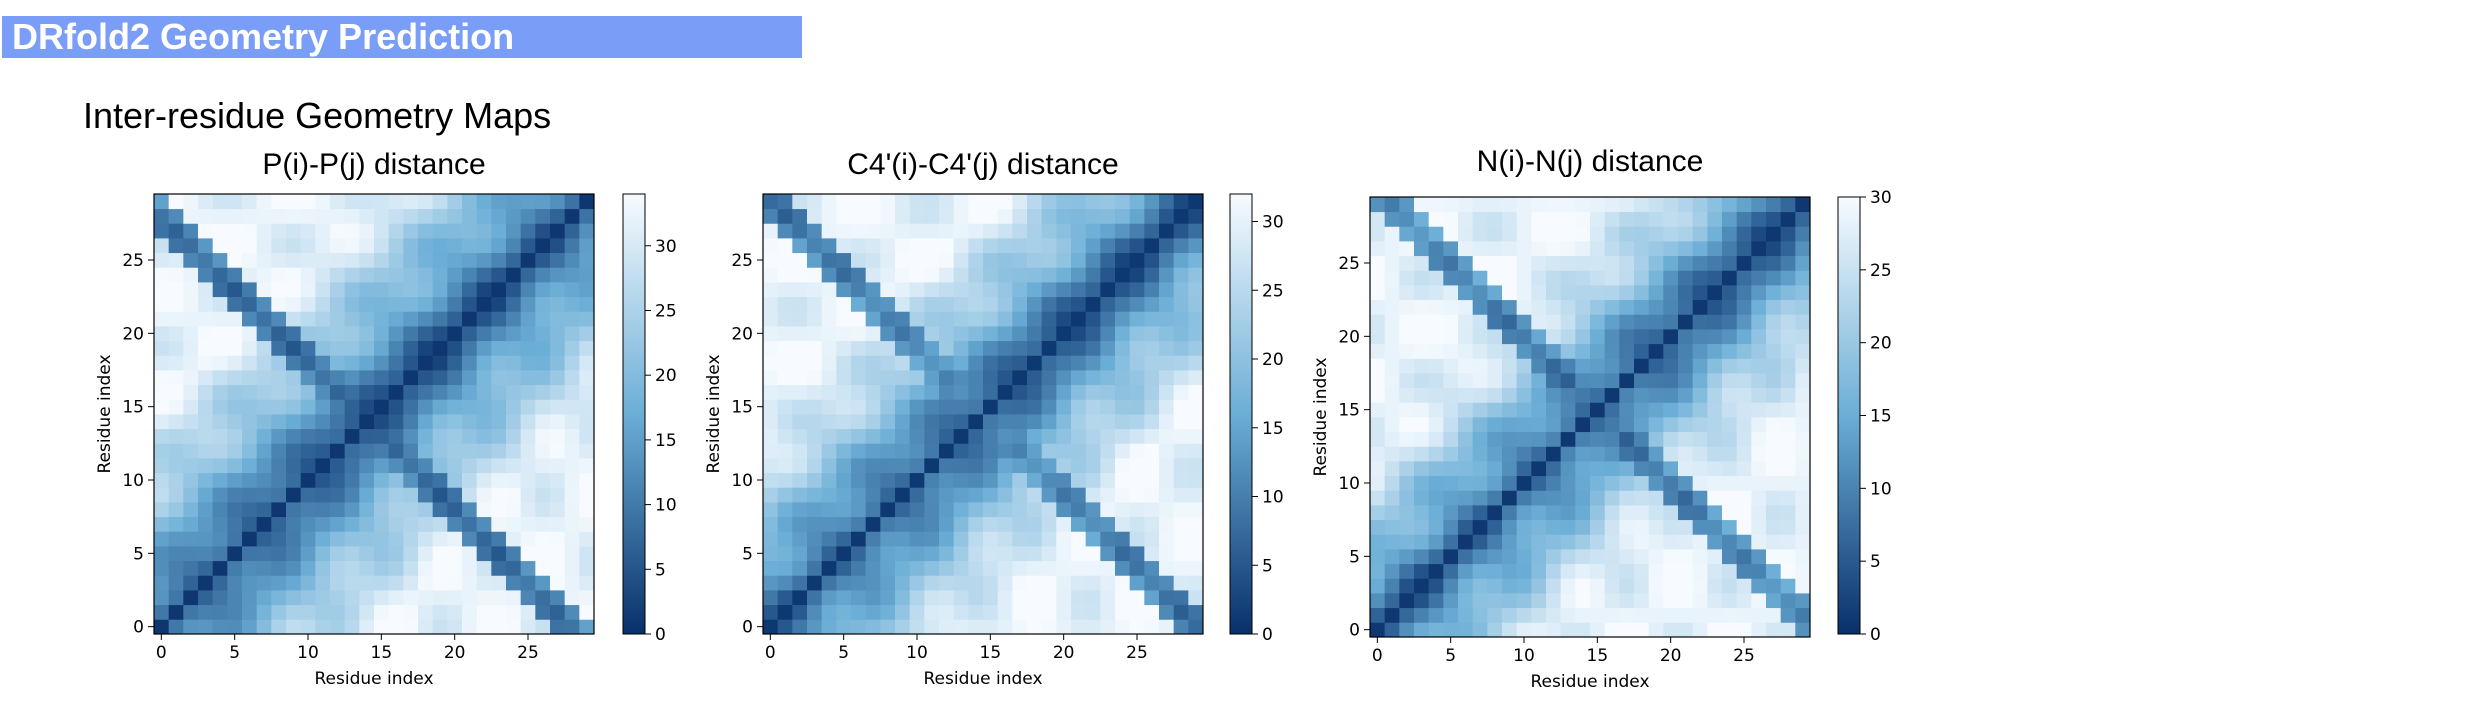  What do you see at coordinates (1590, 417) in the screenshot?
I see `plot-frame` at bounding box center [1590, 417].